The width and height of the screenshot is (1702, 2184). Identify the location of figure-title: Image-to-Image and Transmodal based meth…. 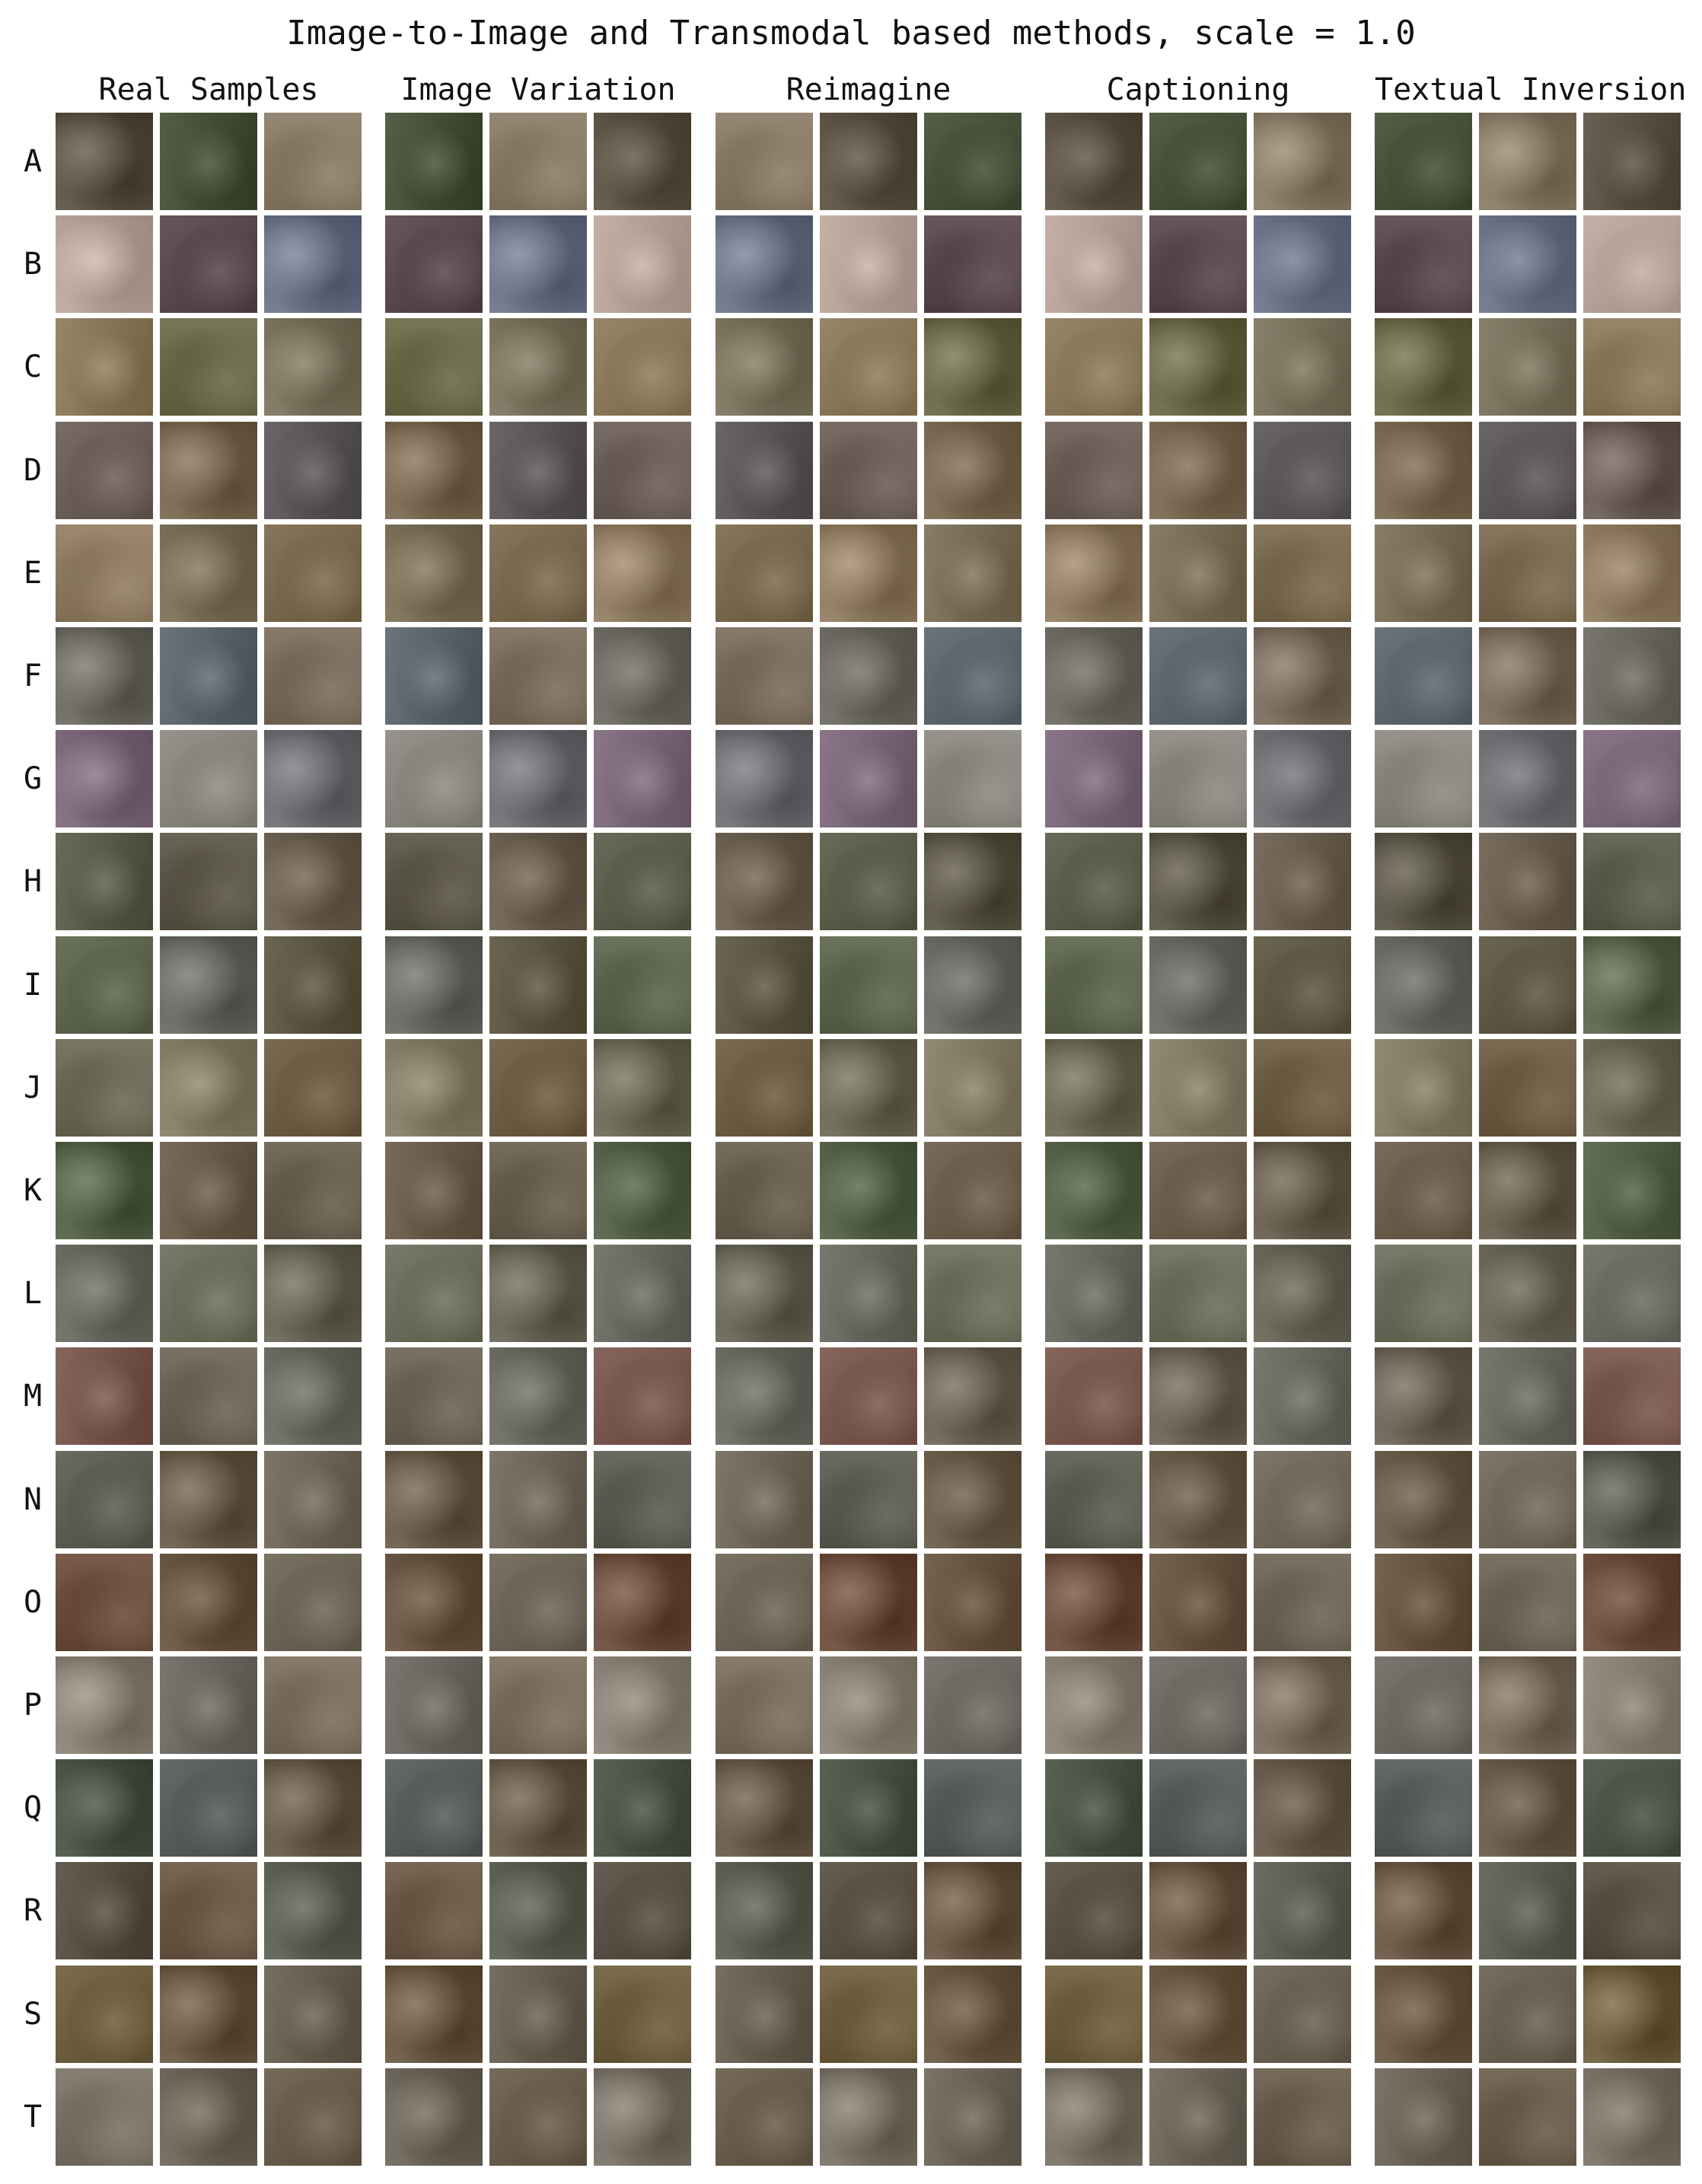
(851, 33).